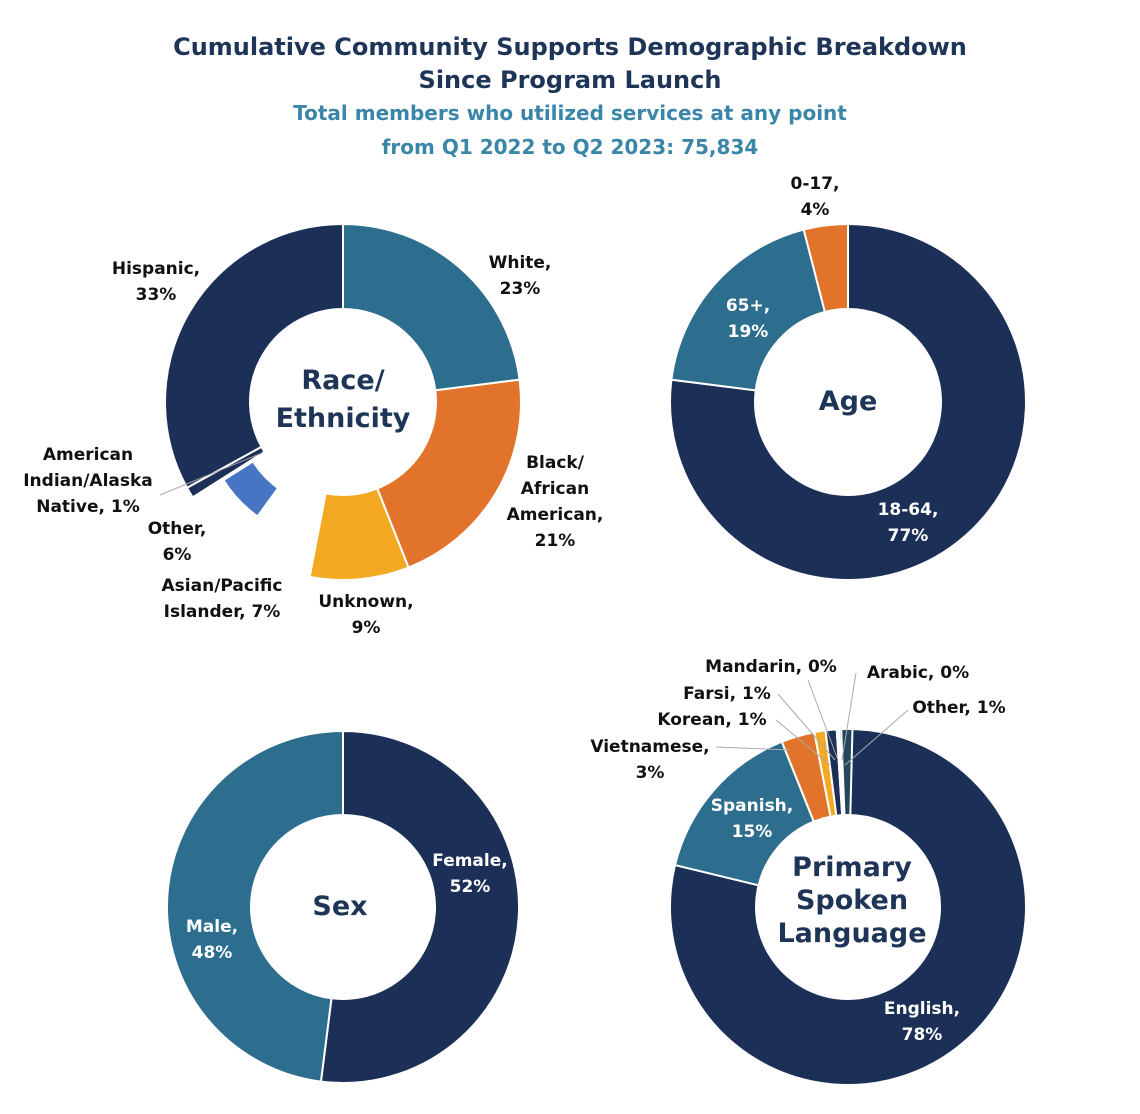 This screenshot has height=1114, width=1140. Describe the element at coordinates (448, 473) in the screenshot. I see `slice-black-african-american` at that location.